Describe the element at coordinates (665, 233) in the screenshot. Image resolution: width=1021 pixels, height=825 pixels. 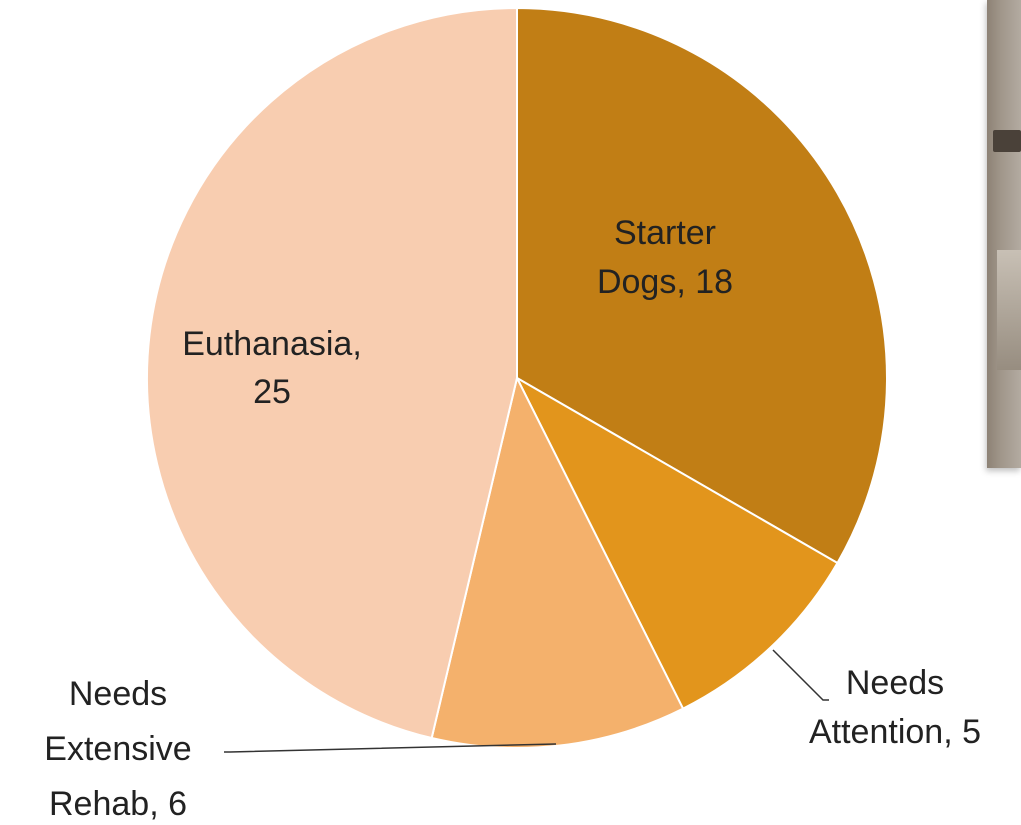
I see `slice-label-starter-dogs-line1: Starter` at that location.